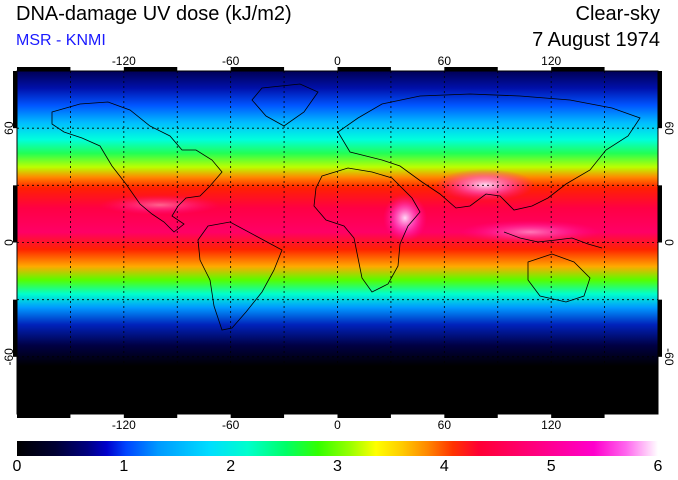  What do you see at coordinates (231, 466) in the screenshot?
I see `colorbar-label: 2` at bounding box center [231, 466].